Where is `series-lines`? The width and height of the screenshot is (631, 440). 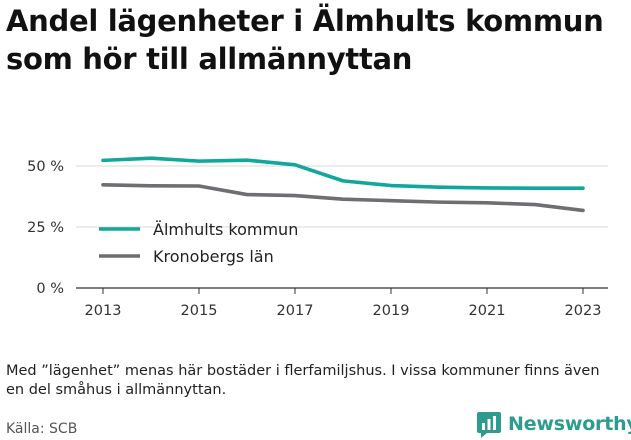
series-lines is located at coordinates (343, 184).